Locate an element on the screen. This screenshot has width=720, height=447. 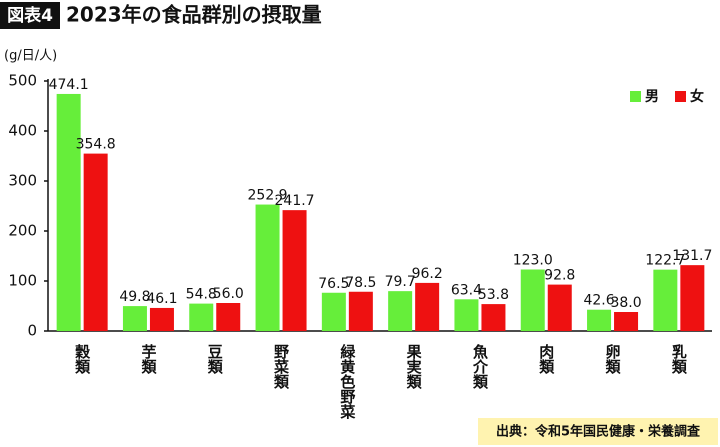
value-label: 42.6 is located at coordinates (598, 301).